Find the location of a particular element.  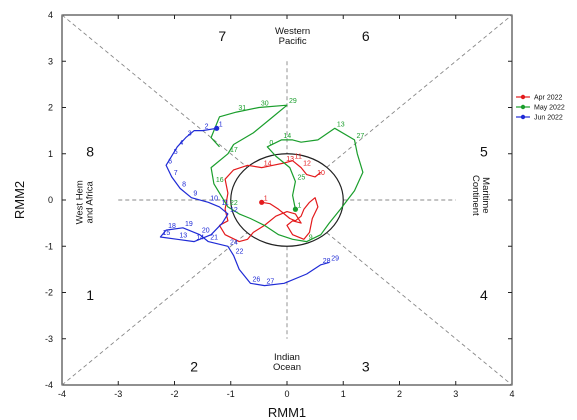

x-tick-label: 0 is located at coordinates (286, 394).